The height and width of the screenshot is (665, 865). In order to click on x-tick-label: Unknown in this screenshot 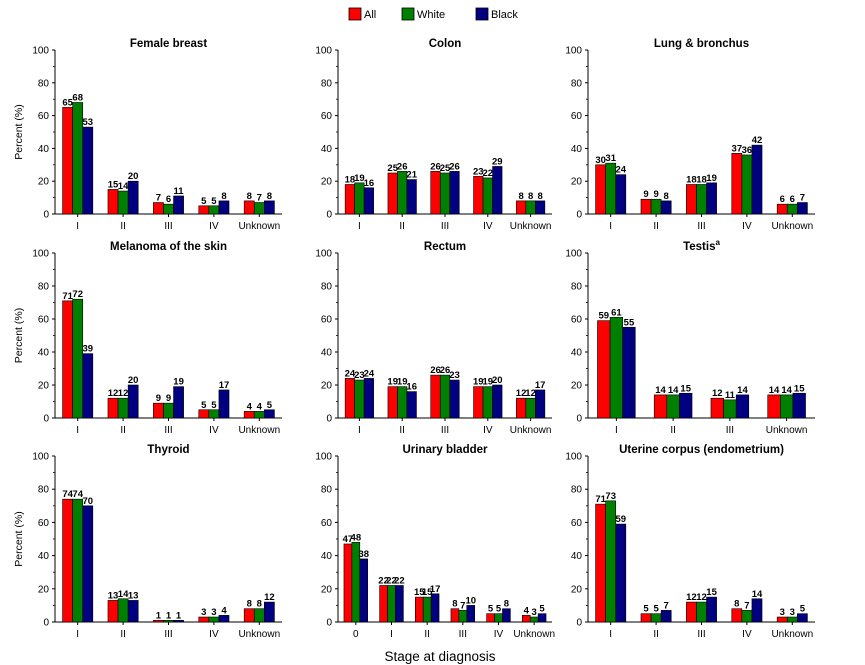, I will do `click(531, 430)`.